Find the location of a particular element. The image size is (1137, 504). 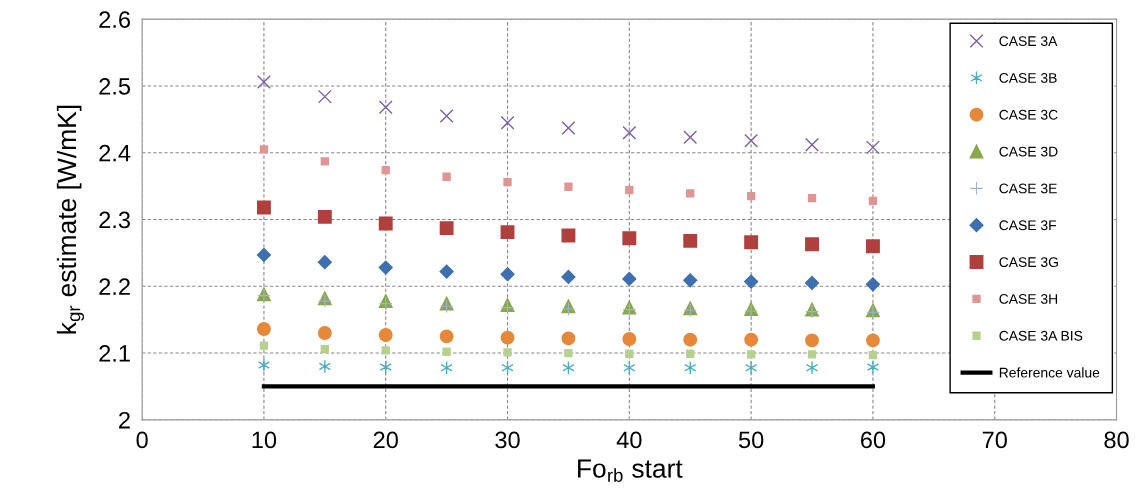

legend-label: CASE 3H is located at coordinates (1028, 299).